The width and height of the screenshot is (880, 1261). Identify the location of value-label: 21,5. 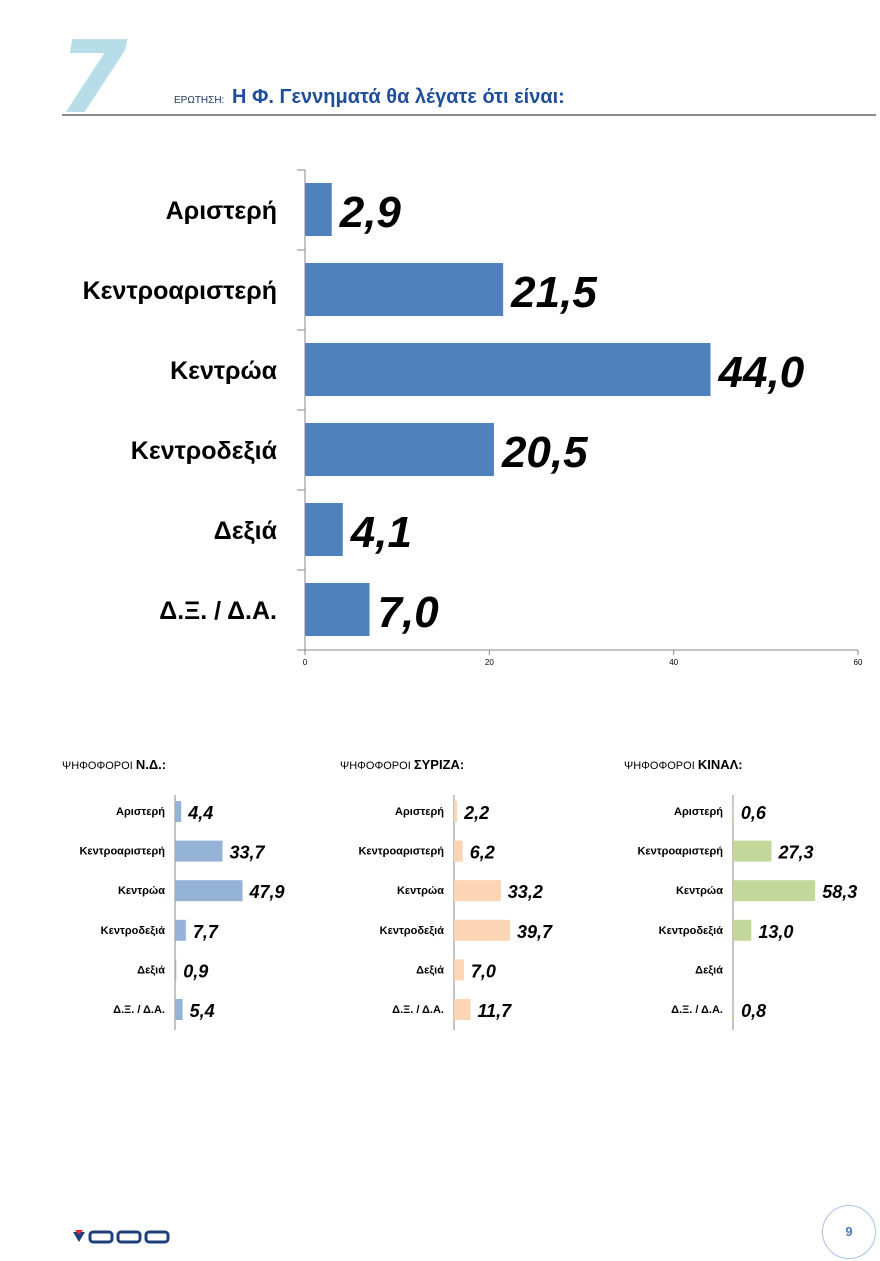
(553, 292).